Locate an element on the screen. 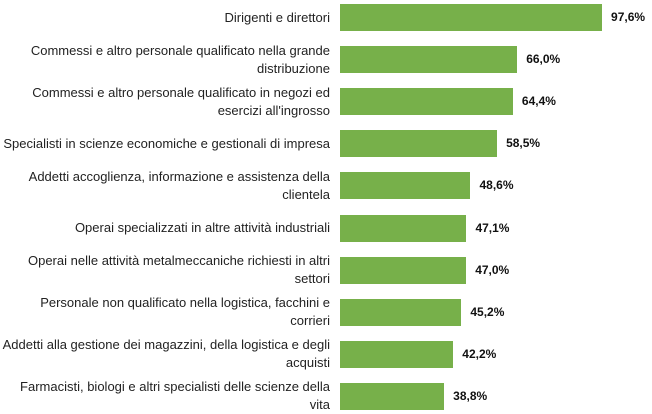  value-label: 48,6% is located at coordinates (496, 185).